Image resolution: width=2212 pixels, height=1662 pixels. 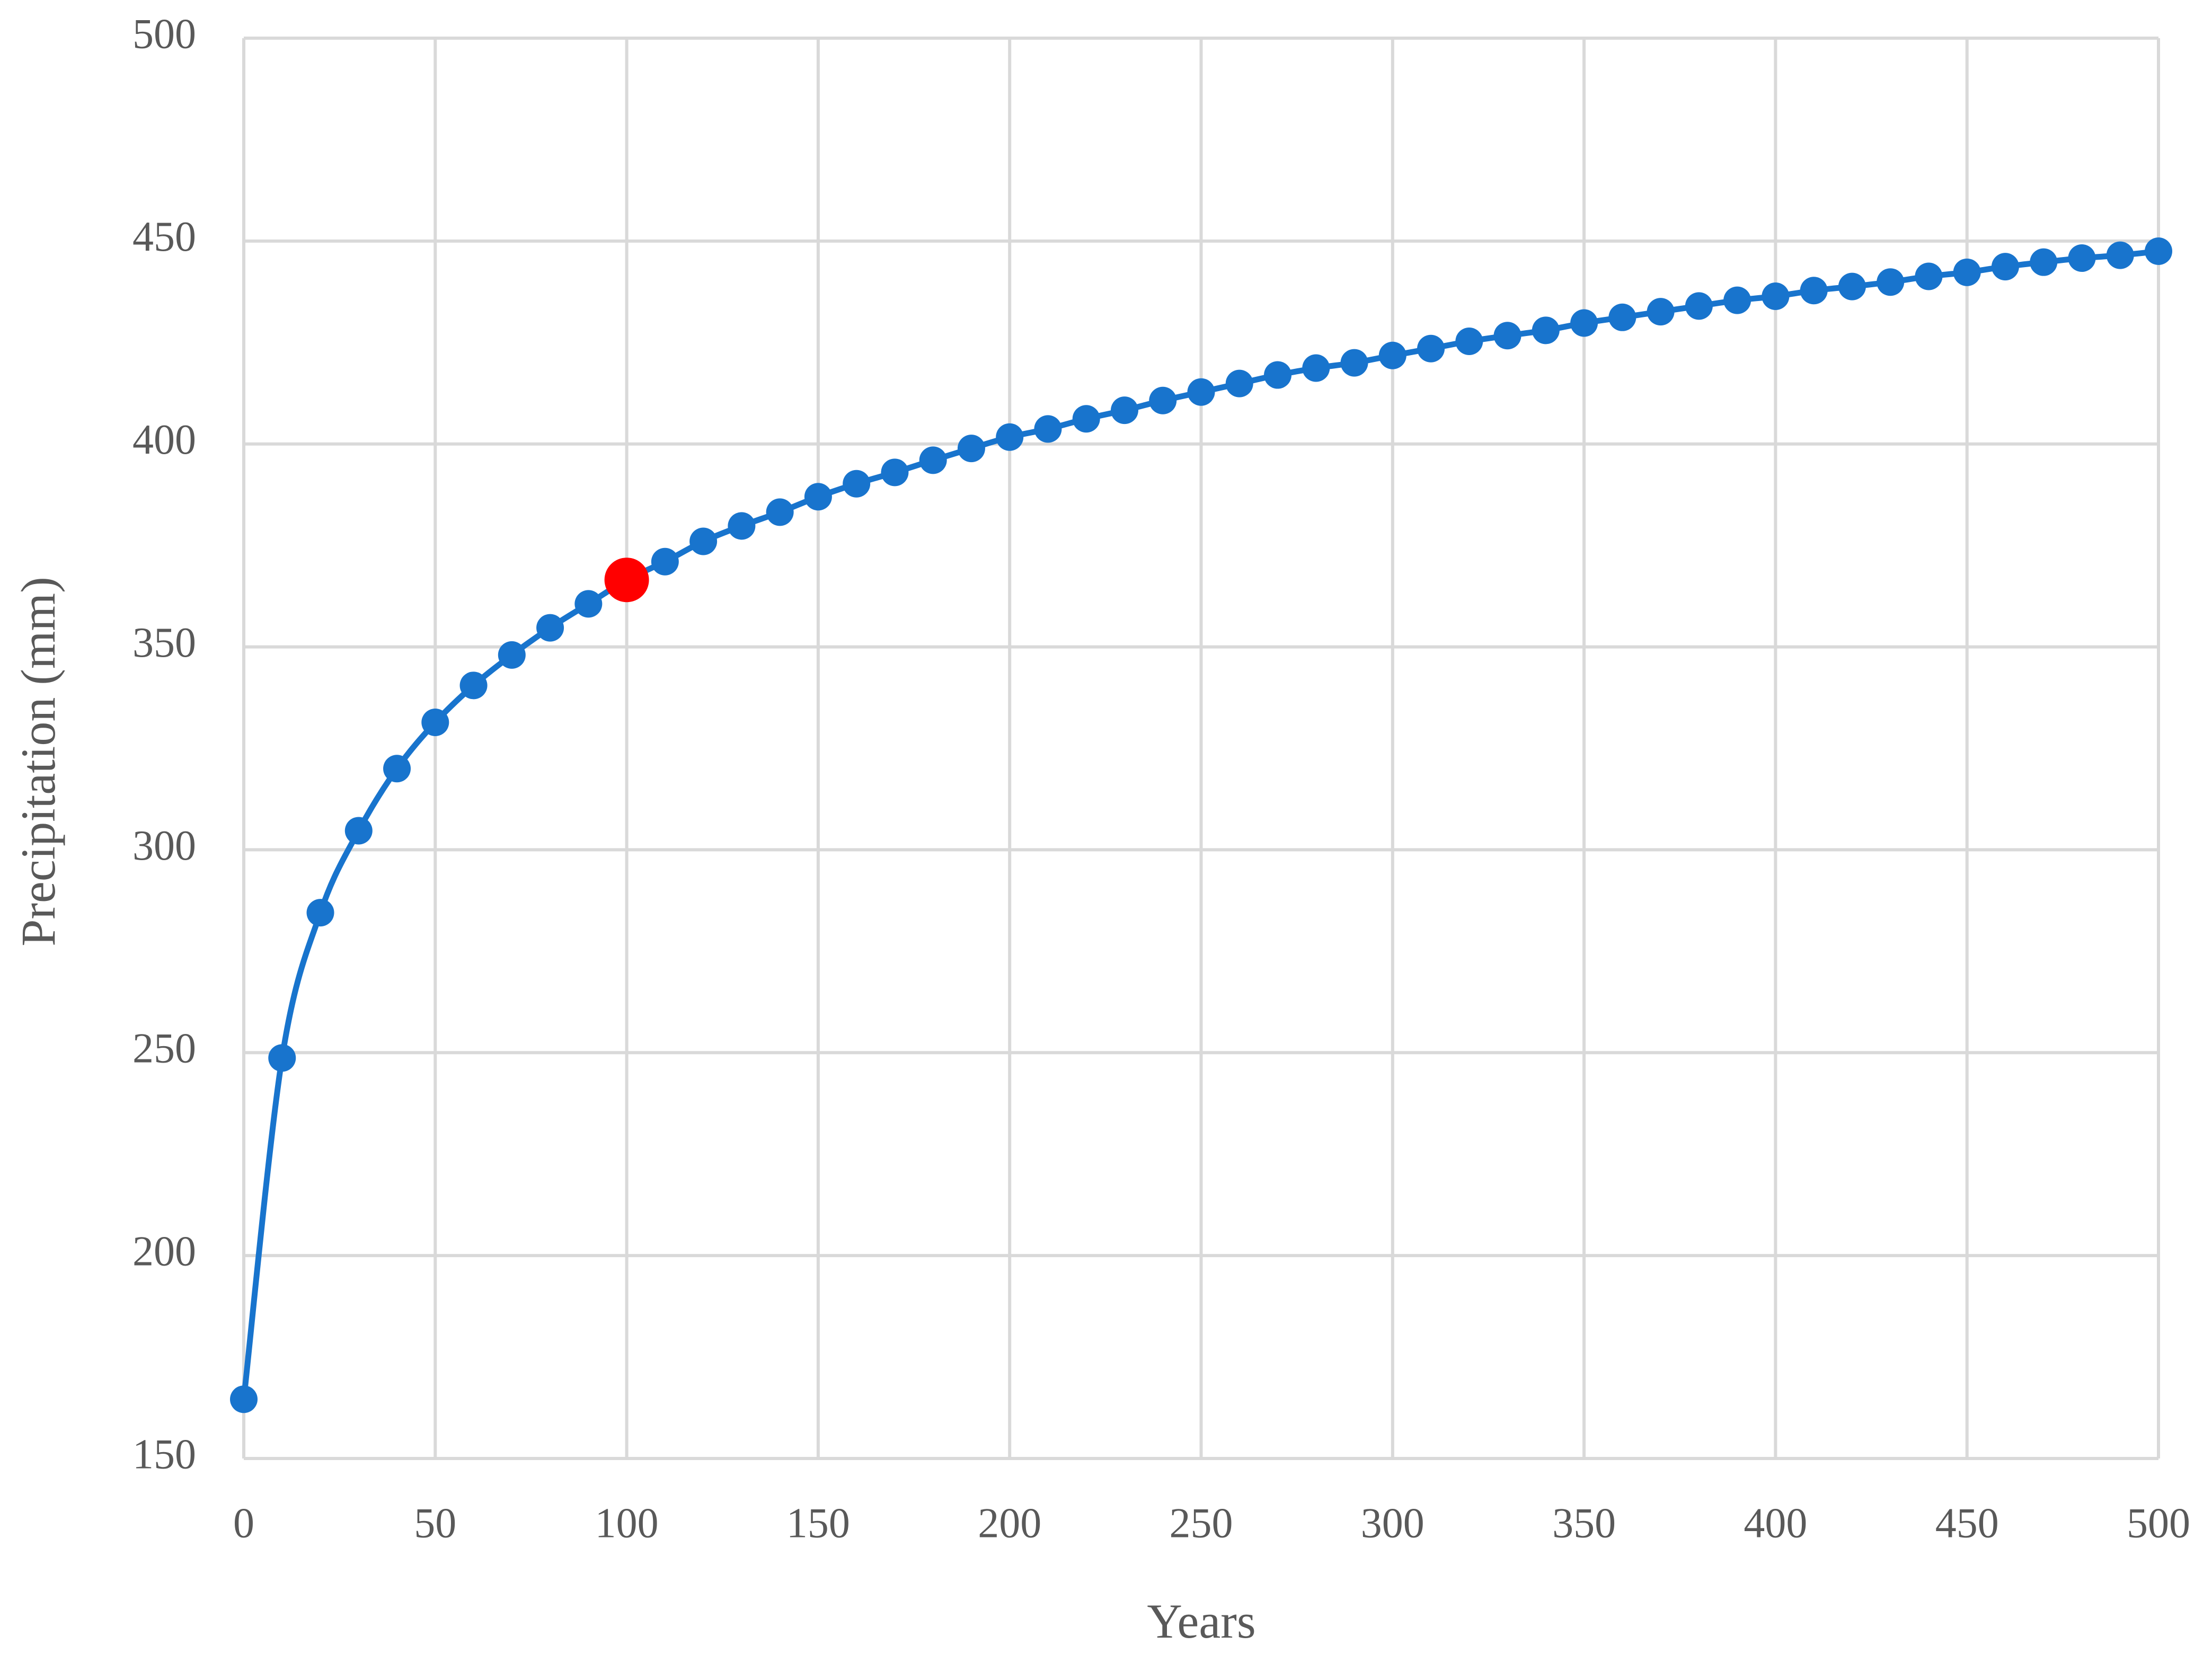 What do you see at coordinates (1775, 1523) in the screenshot?
I see `x-tick-label: 400` at bounding box center [1775, 1523].